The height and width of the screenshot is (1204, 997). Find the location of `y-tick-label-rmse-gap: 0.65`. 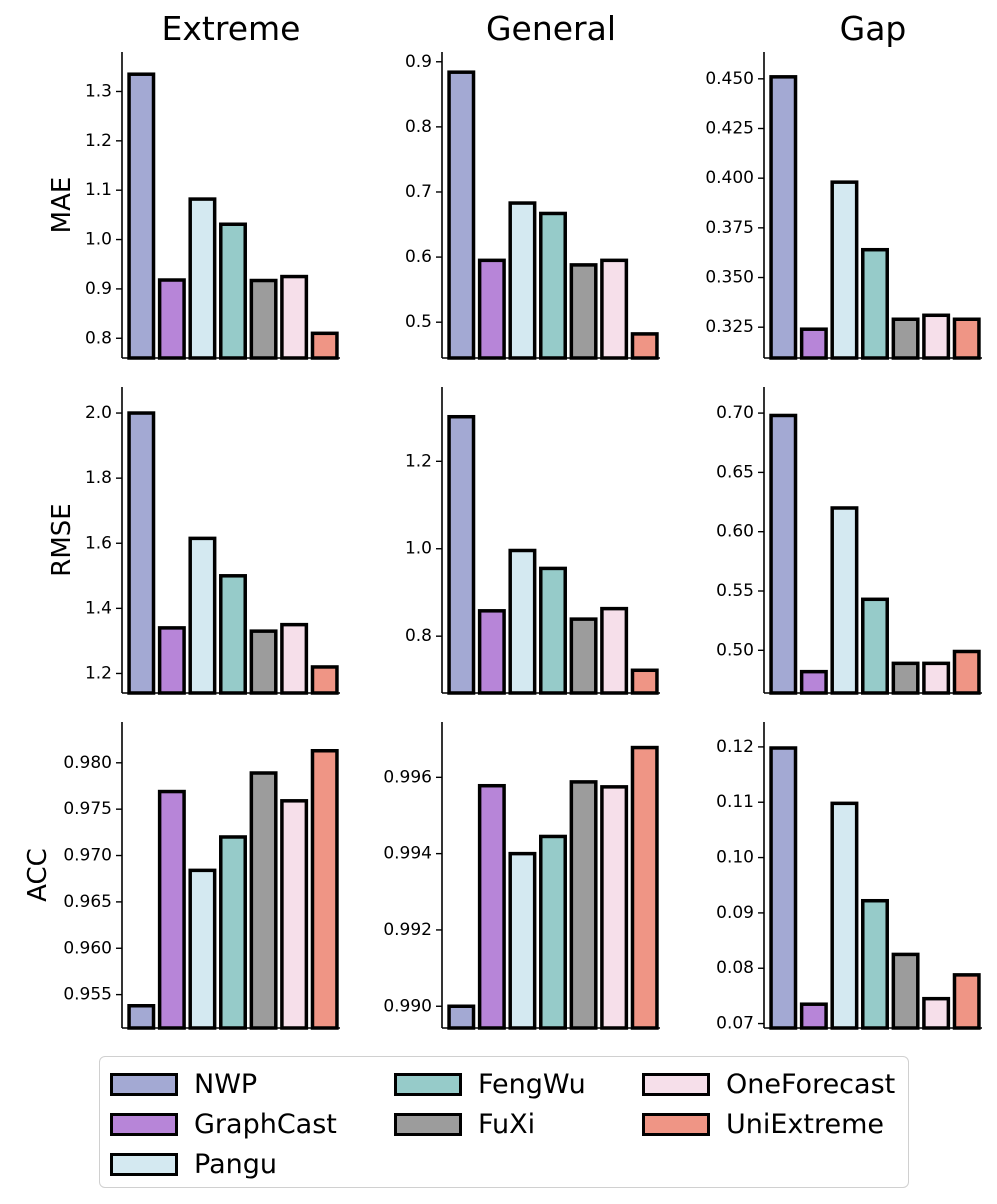

y-tick-label-rmse-gap: 0.65 is located at coordinates (735, 472).